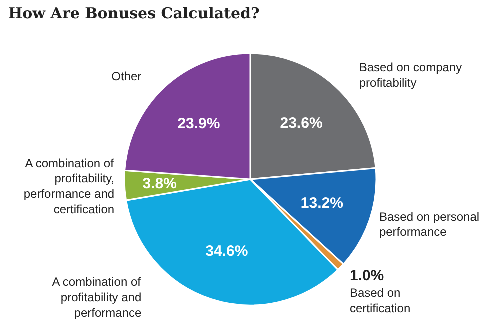  Describe the element at coordinates (97, 297) in the screenshot. I see `slice-label: A combination of profitability and performance` at that location.